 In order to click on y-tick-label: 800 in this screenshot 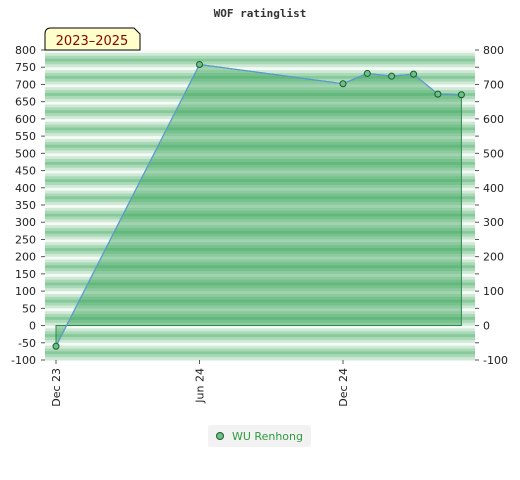, I will do `click(25, 50)`.